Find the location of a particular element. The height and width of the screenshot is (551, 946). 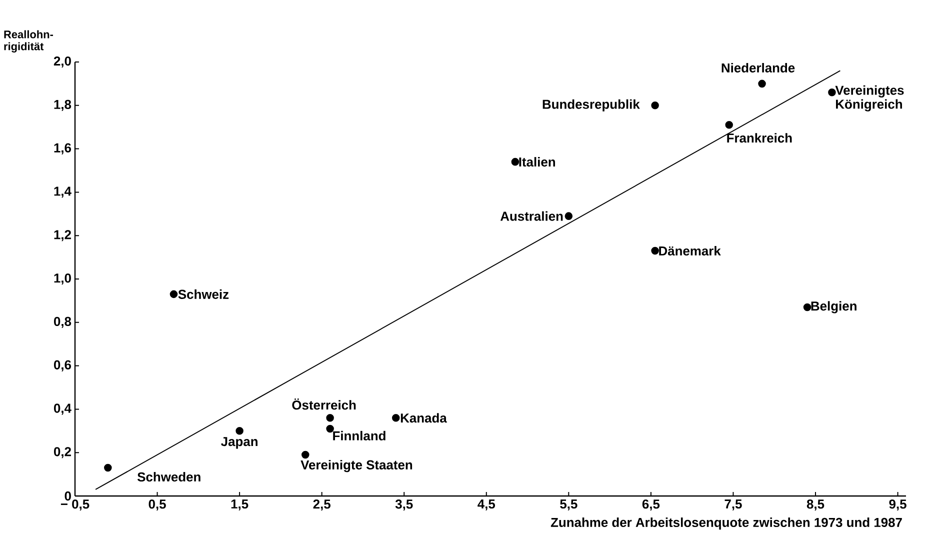

annotation: Kanada is located at coordinates (423, 418).